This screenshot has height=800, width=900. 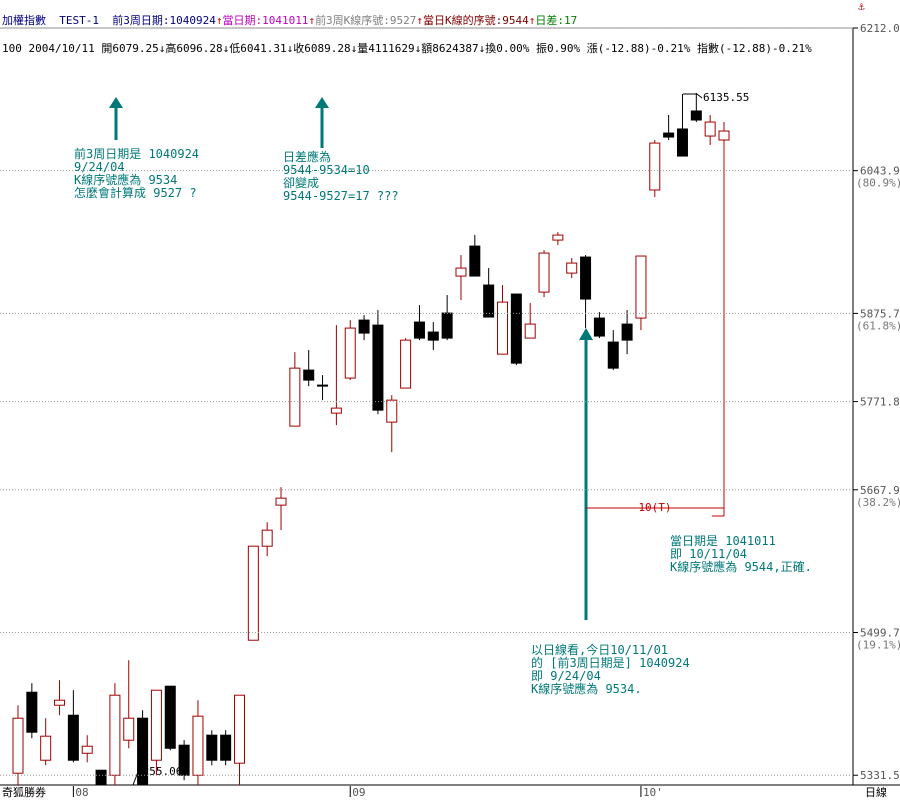 I want to click on footer-right: 日線, so click(x=876, y=792).